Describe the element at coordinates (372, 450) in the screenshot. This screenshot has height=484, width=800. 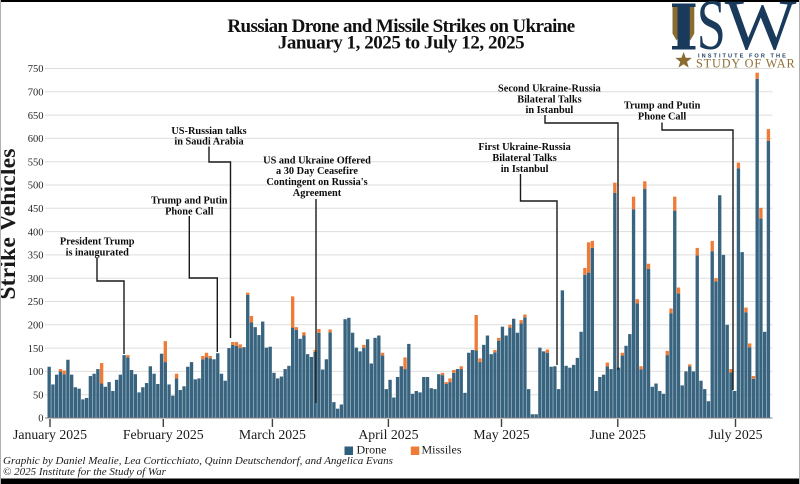
I see `svg-text: Drone` at that location.